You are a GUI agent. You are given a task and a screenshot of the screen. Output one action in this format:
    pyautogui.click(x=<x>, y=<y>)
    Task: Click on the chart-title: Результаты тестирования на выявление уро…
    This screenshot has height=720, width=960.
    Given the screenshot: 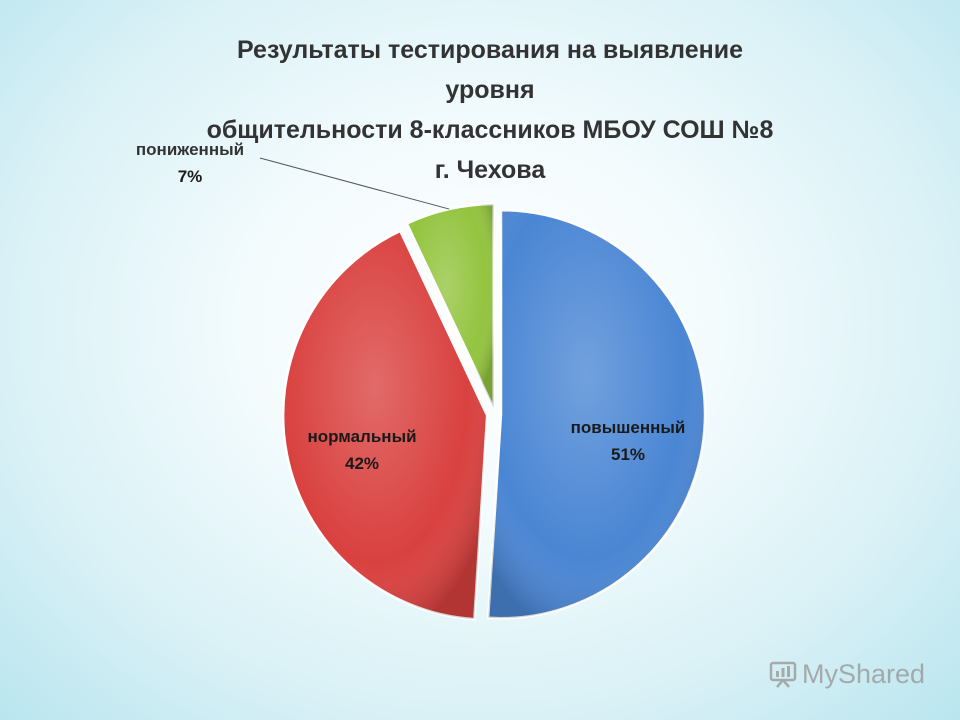 What is the action you would take?
    pyautogui.click(x=490, y=110)
    